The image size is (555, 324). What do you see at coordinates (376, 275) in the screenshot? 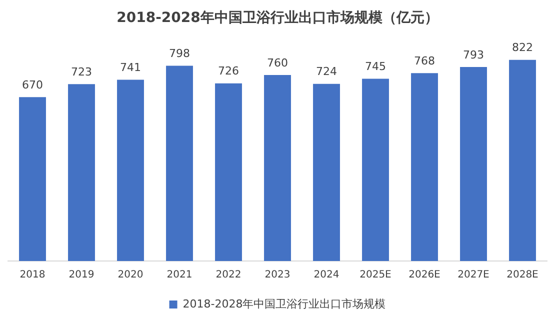
I see `x-tick-label: 2025E` at bounding box center [376, 275].